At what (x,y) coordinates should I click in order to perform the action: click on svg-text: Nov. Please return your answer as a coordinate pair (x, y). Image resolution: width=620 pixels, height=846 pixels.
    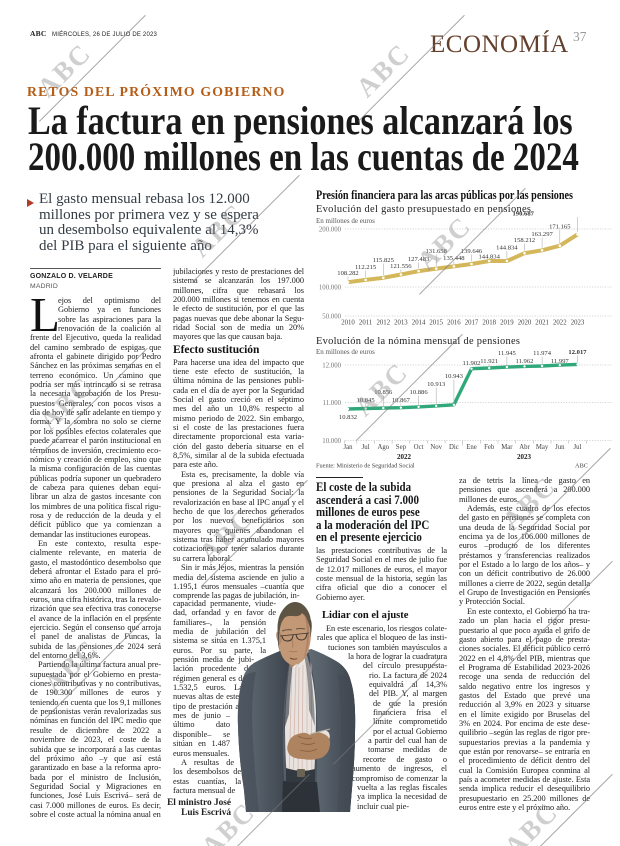
    Looking at the image, I should click on (436, 447).